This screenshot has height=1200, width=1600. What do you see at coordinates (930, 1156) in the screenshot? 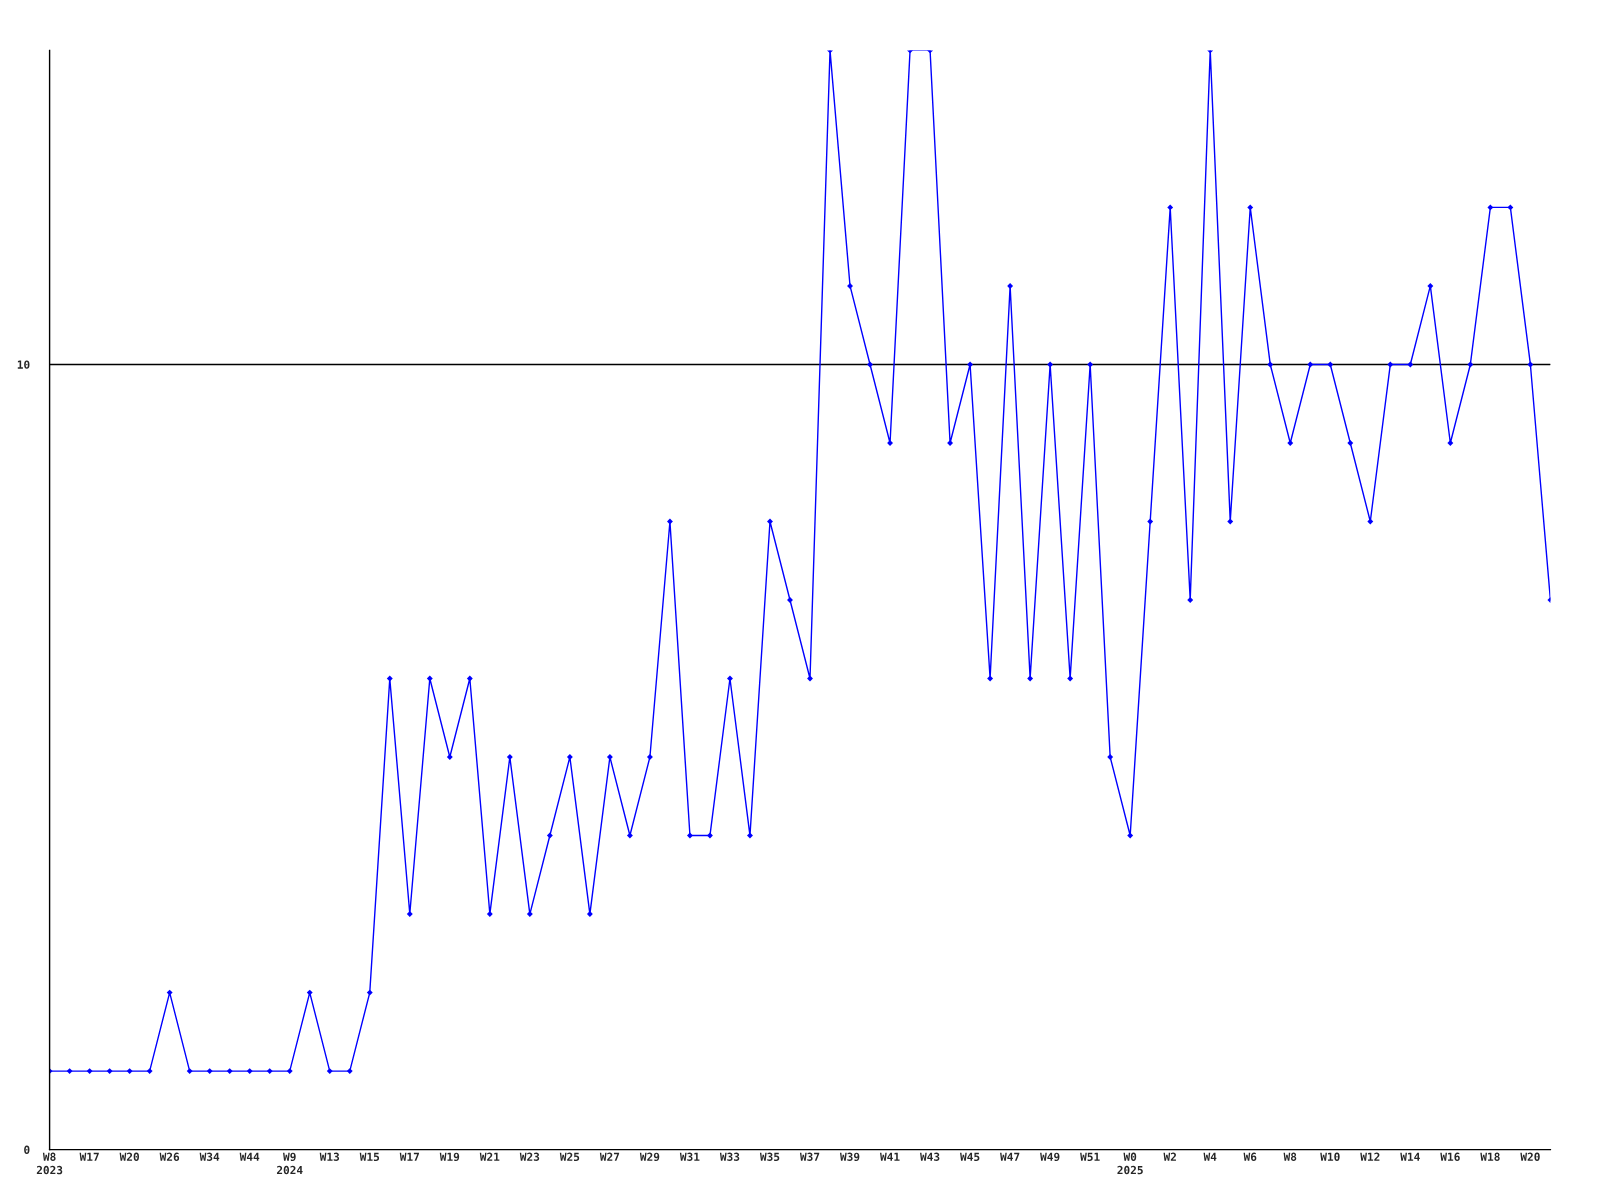
I see `x-tick-label: W43` at bounding box center [930, 1156].